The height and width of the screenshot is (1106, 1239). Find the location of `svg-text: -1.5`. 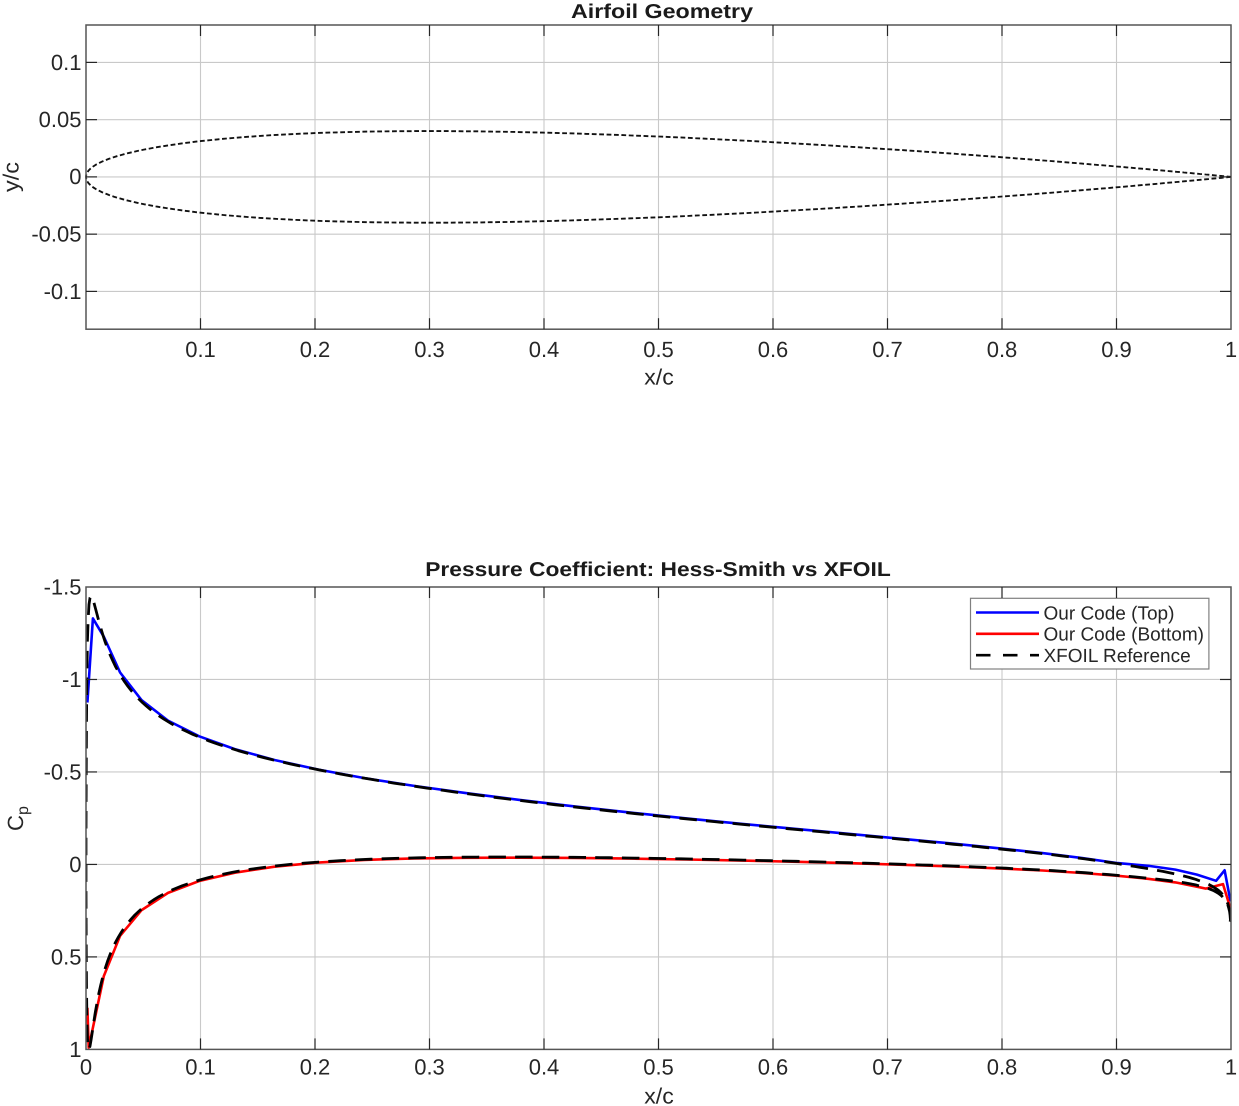

svg-text: -1.5 is located at coordinates (63, 586).